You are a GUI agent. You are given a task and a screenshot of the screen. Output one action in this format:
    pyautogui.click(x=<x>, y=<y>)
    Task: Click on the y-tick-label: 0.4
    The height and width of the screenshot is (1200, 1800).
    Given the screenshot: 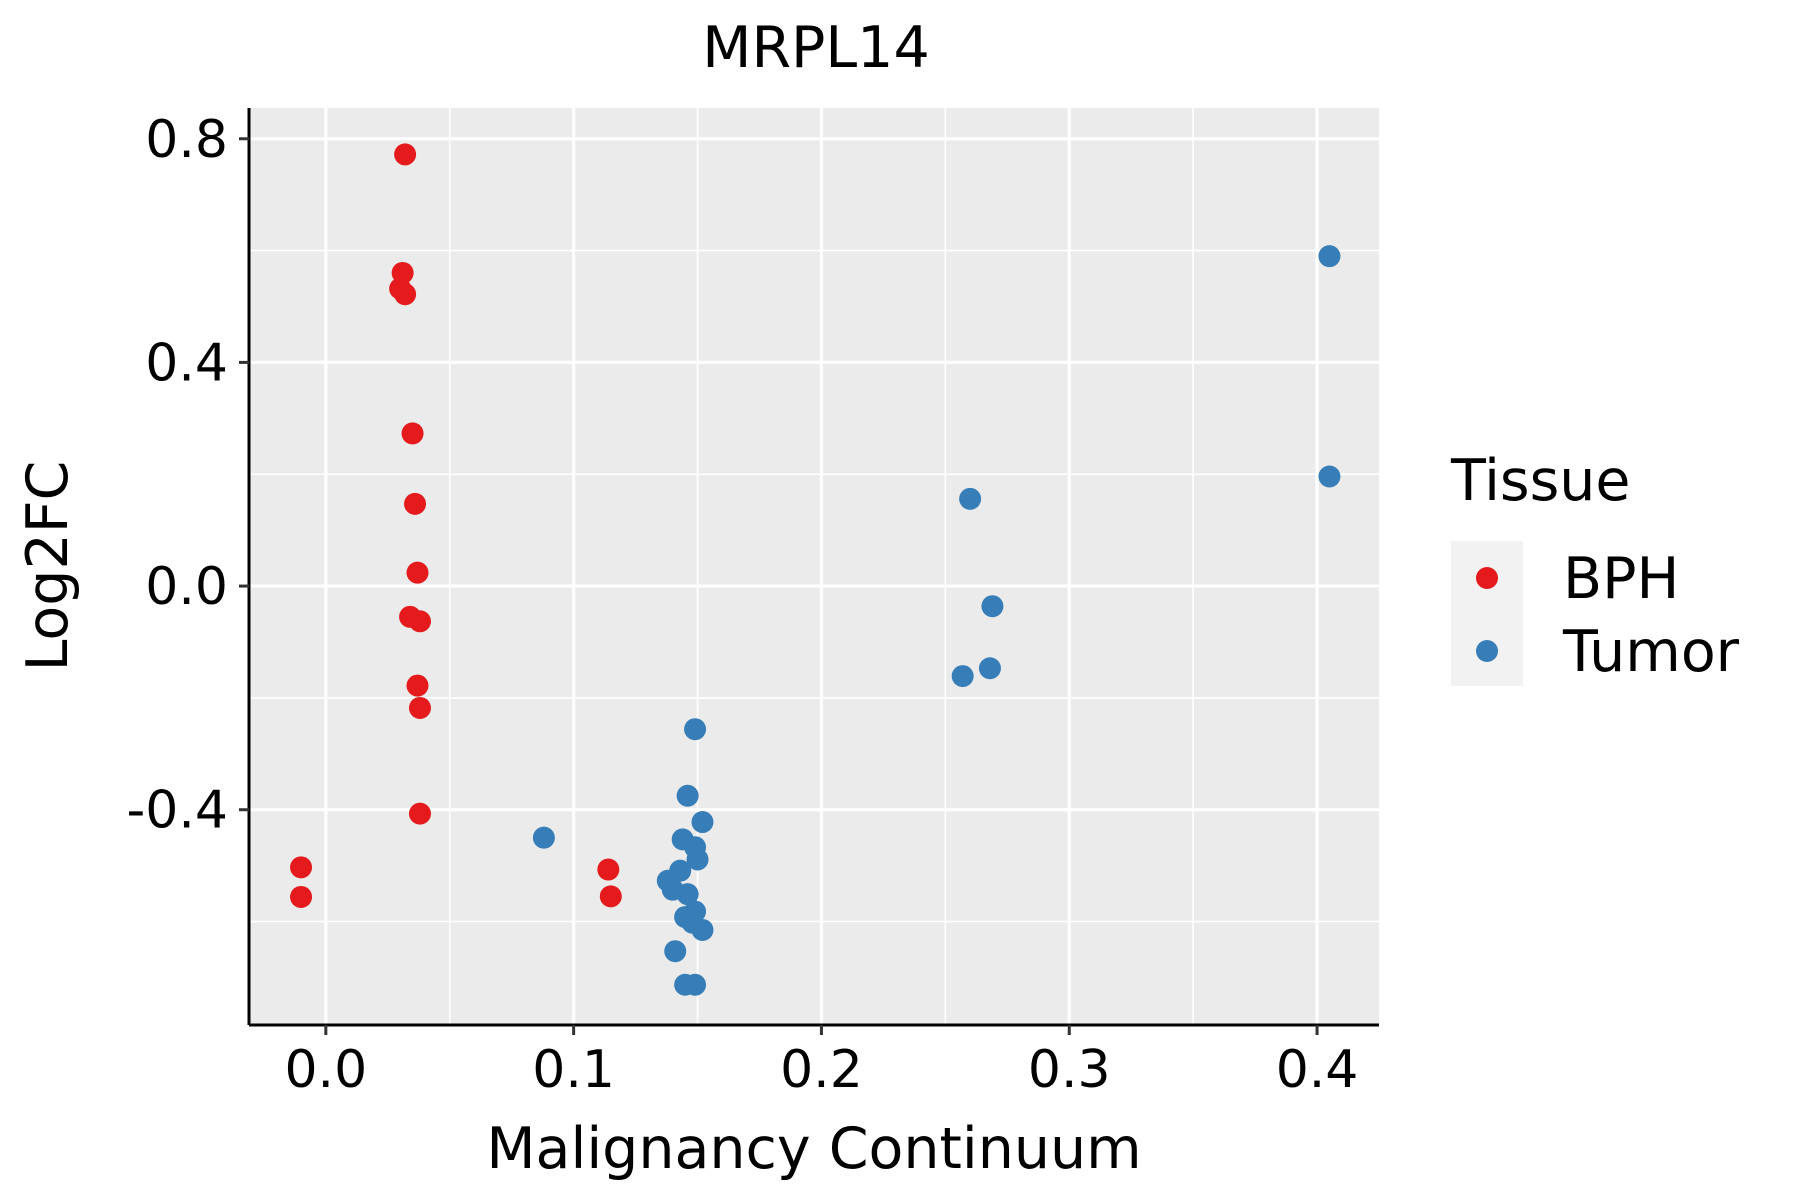 What is the action you would take?
    pyautogui.click(x=186, y=363)
    